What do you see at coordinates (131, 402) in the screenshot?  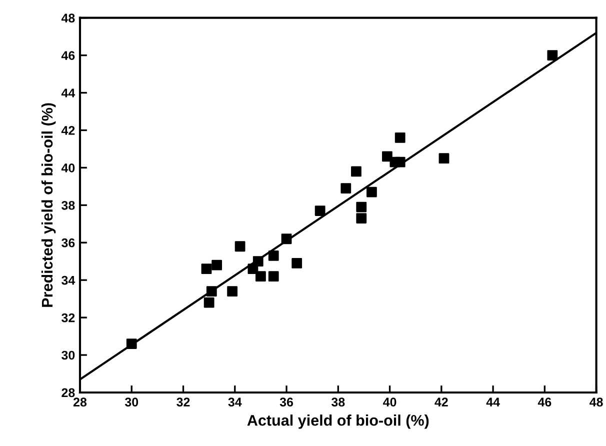 I see `x-tick-label: 30` at bounding box center [131, 402].